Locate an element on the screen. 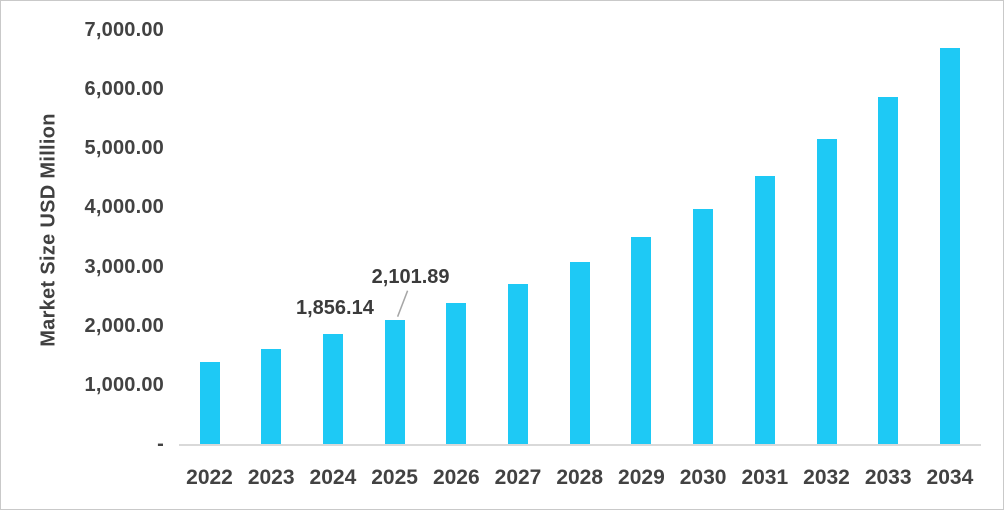 The height and width of the screenshot is (510, 1004). data-label-2025: 2,101.89 is located at coordinates (410, 276).